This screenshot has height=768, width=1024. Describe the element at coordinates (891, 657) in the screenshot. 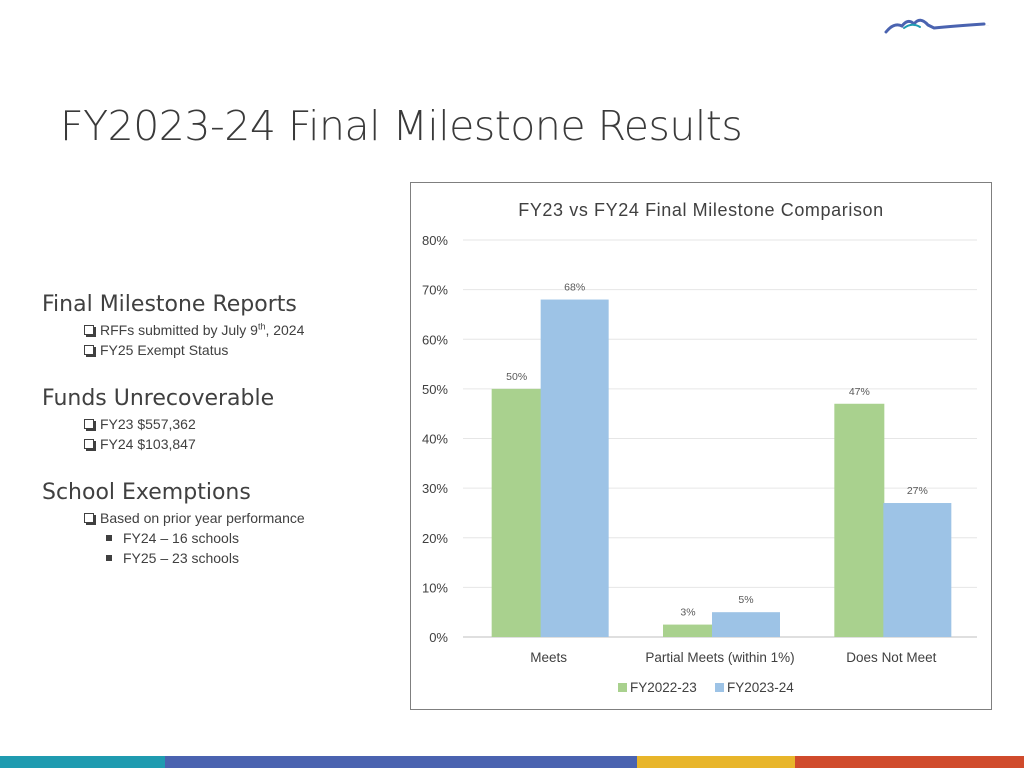

I see `x-tick-label: Does Not Meet` at that location.